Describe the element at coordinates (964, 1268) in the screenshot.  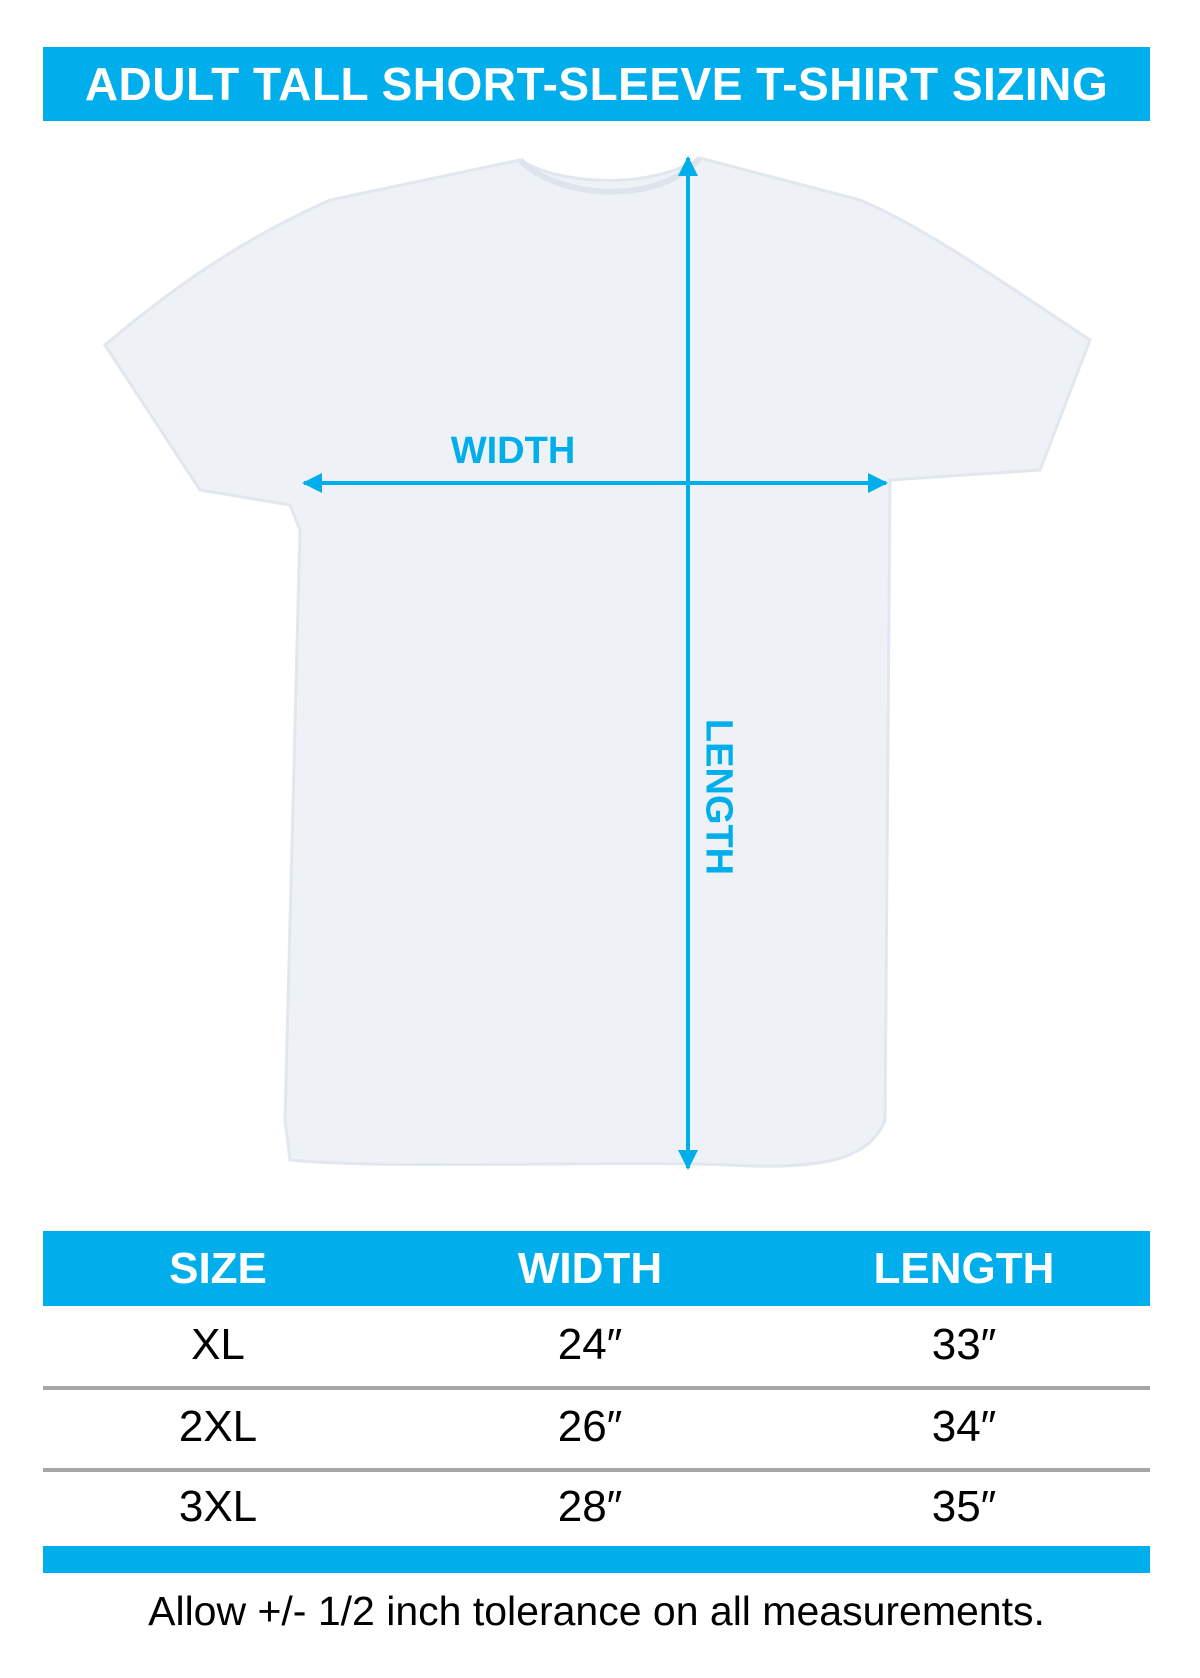
I see `header-length: LENGTH` at that location.